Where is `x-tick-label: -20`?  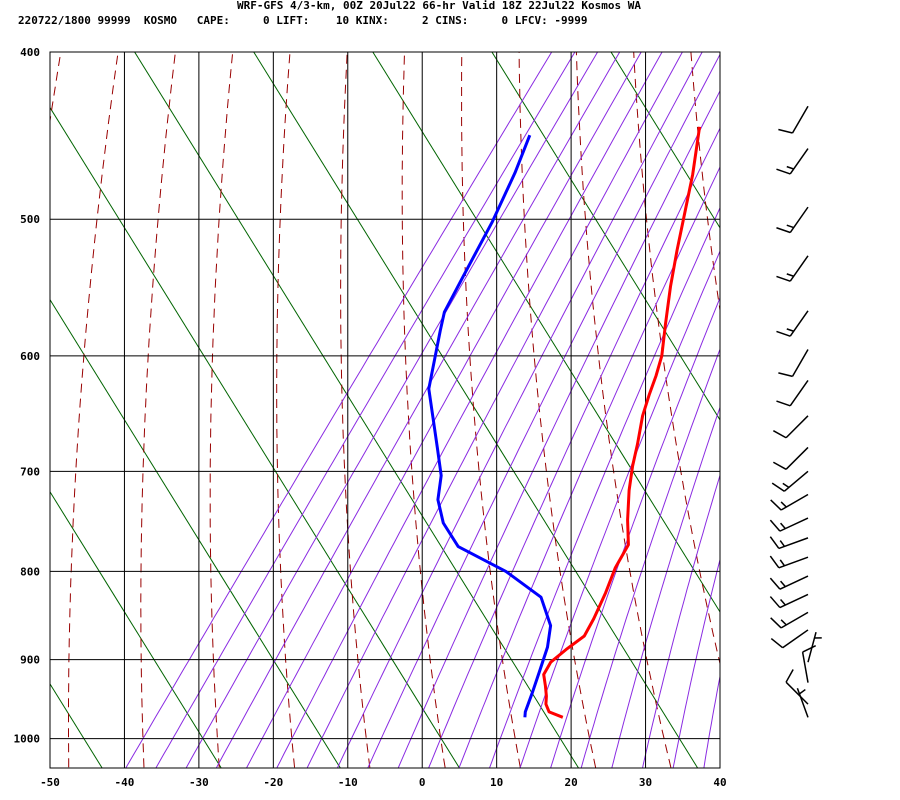 x-tick-label: -20 is located at coordinates (273, 782).